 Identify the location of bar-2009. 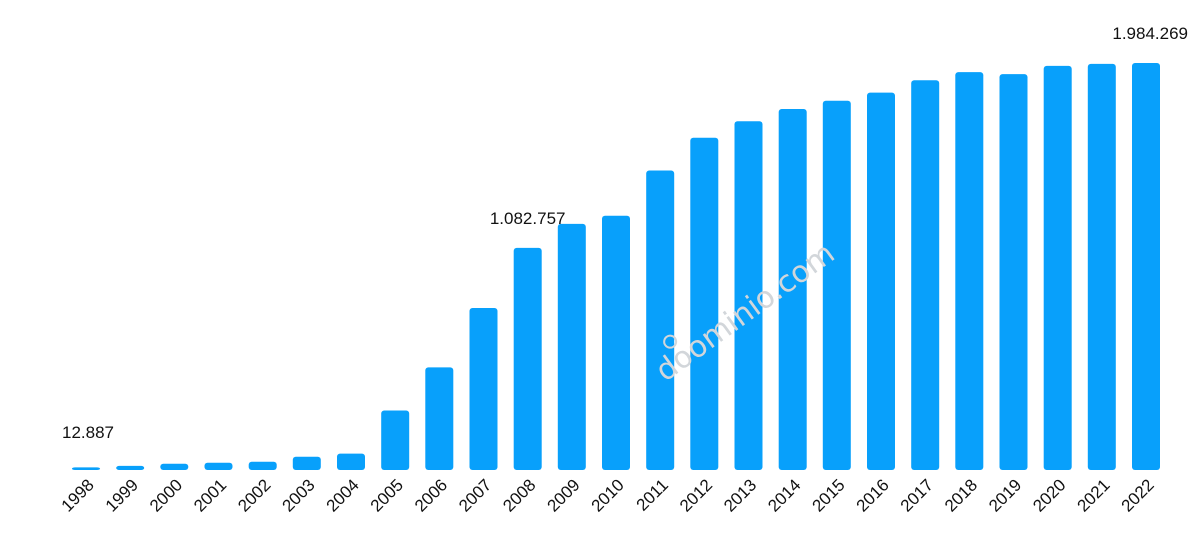
(571, 346).